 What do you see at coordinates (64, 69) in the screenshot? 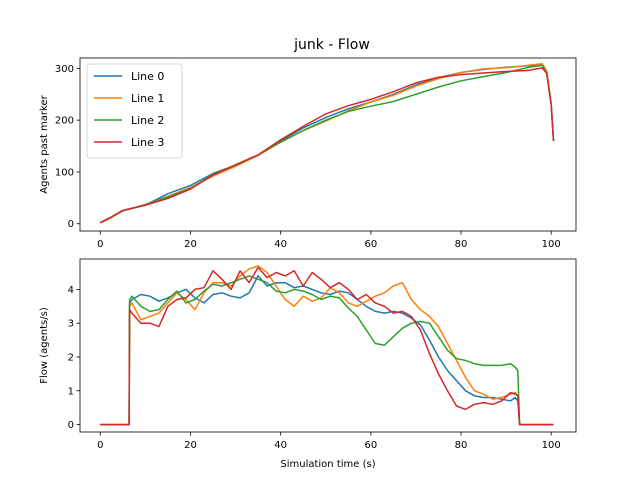
I see `y-tick-label: 300` at bounding box center [64, 69].